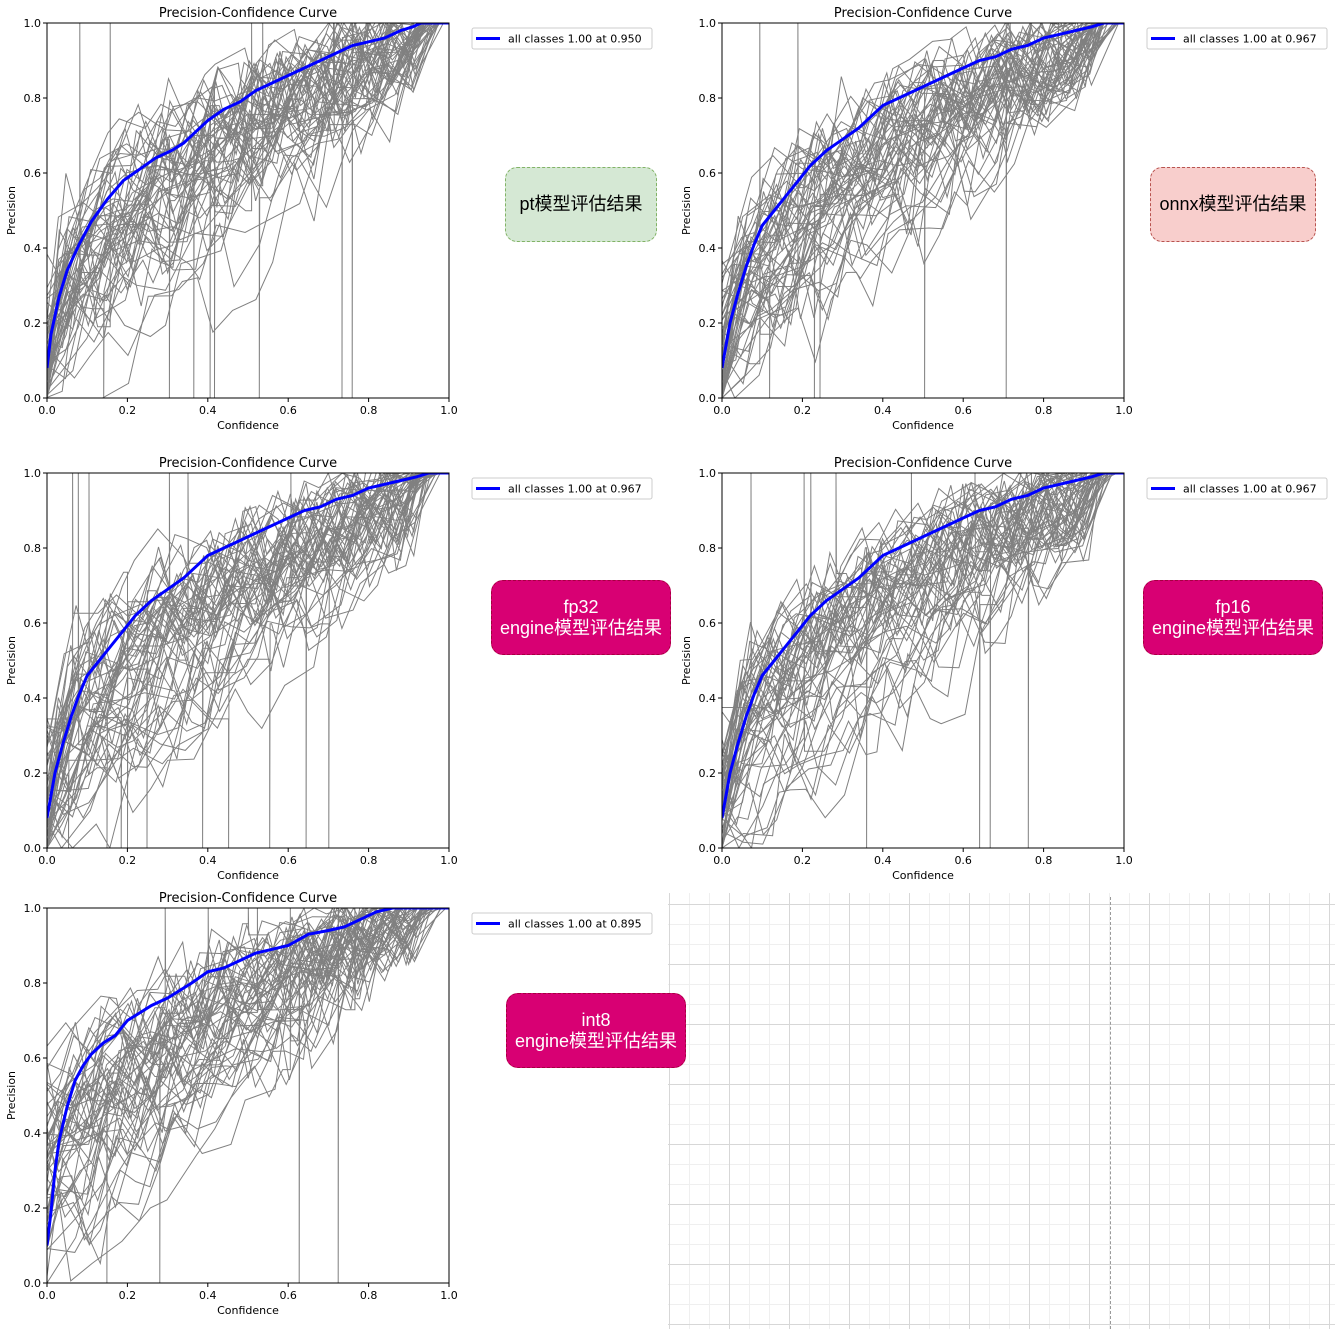 Image resolution: width=1335 pixels, height=1329 pixels. What do you see at coordinates (562, 923) in the screenshot?
I see `legend: all classes 1.00 at 0.895` at bounding box center [562, 923].